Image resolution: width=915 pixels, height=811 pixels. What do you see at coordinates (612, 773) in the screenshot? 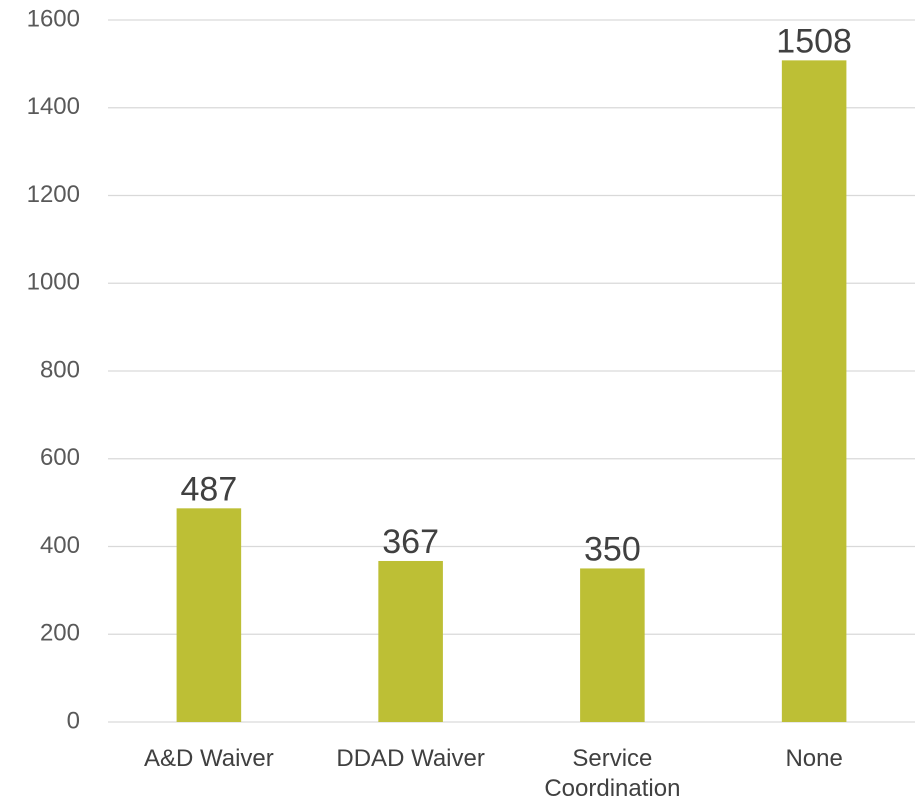
I see `x-tick-label: Service Coordination` at bounding box center [612, 773].